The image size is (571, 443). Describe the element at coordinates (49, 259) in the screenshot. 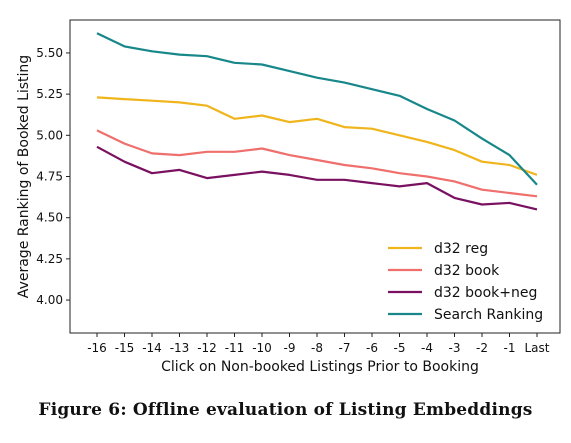

I see `y-tick-label: 4.25` at that location.